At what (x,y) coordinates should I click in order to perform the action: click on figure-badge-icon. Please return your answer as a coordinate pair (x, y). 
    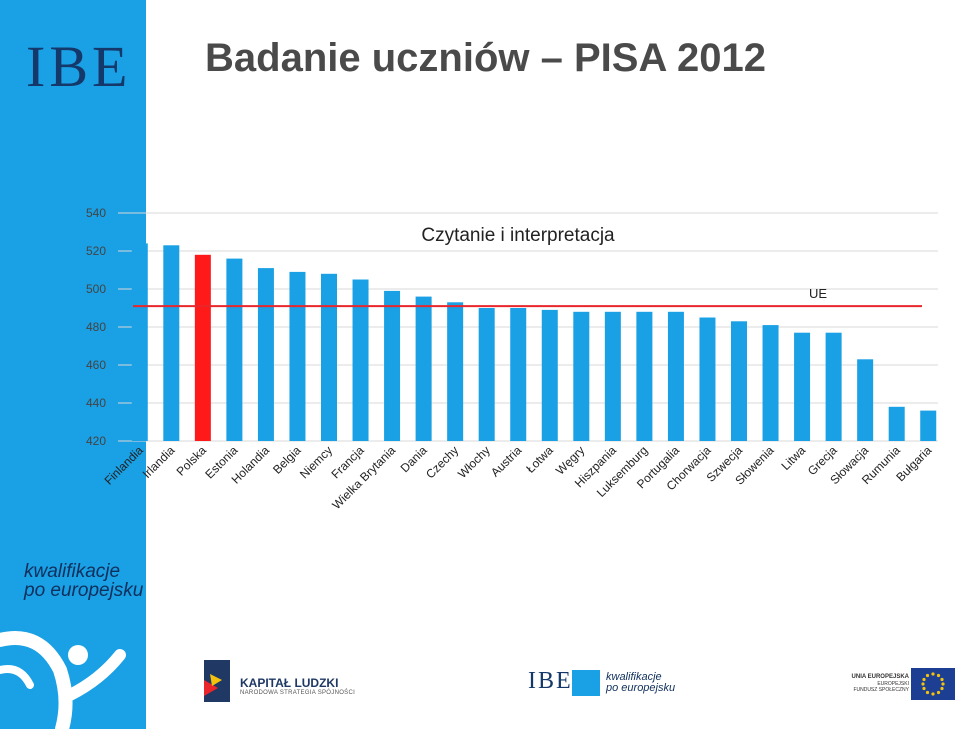
    Looking at the image, I should click on (586, 683).